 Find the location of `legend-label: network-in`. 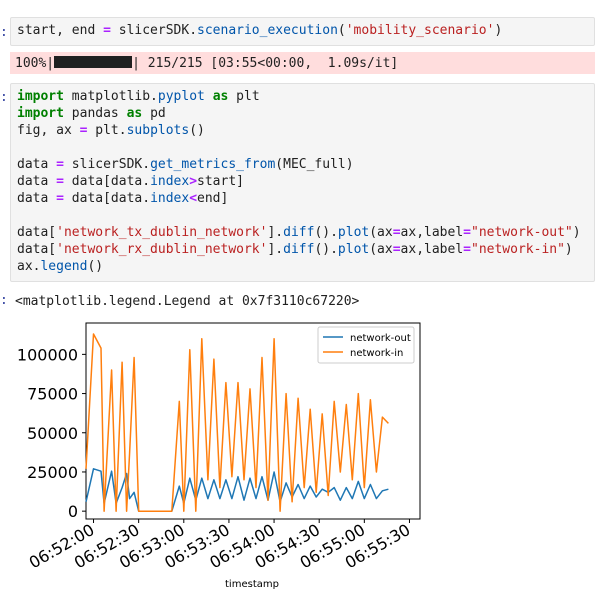

legend-label: network-in is located at coordinates (376, 353).